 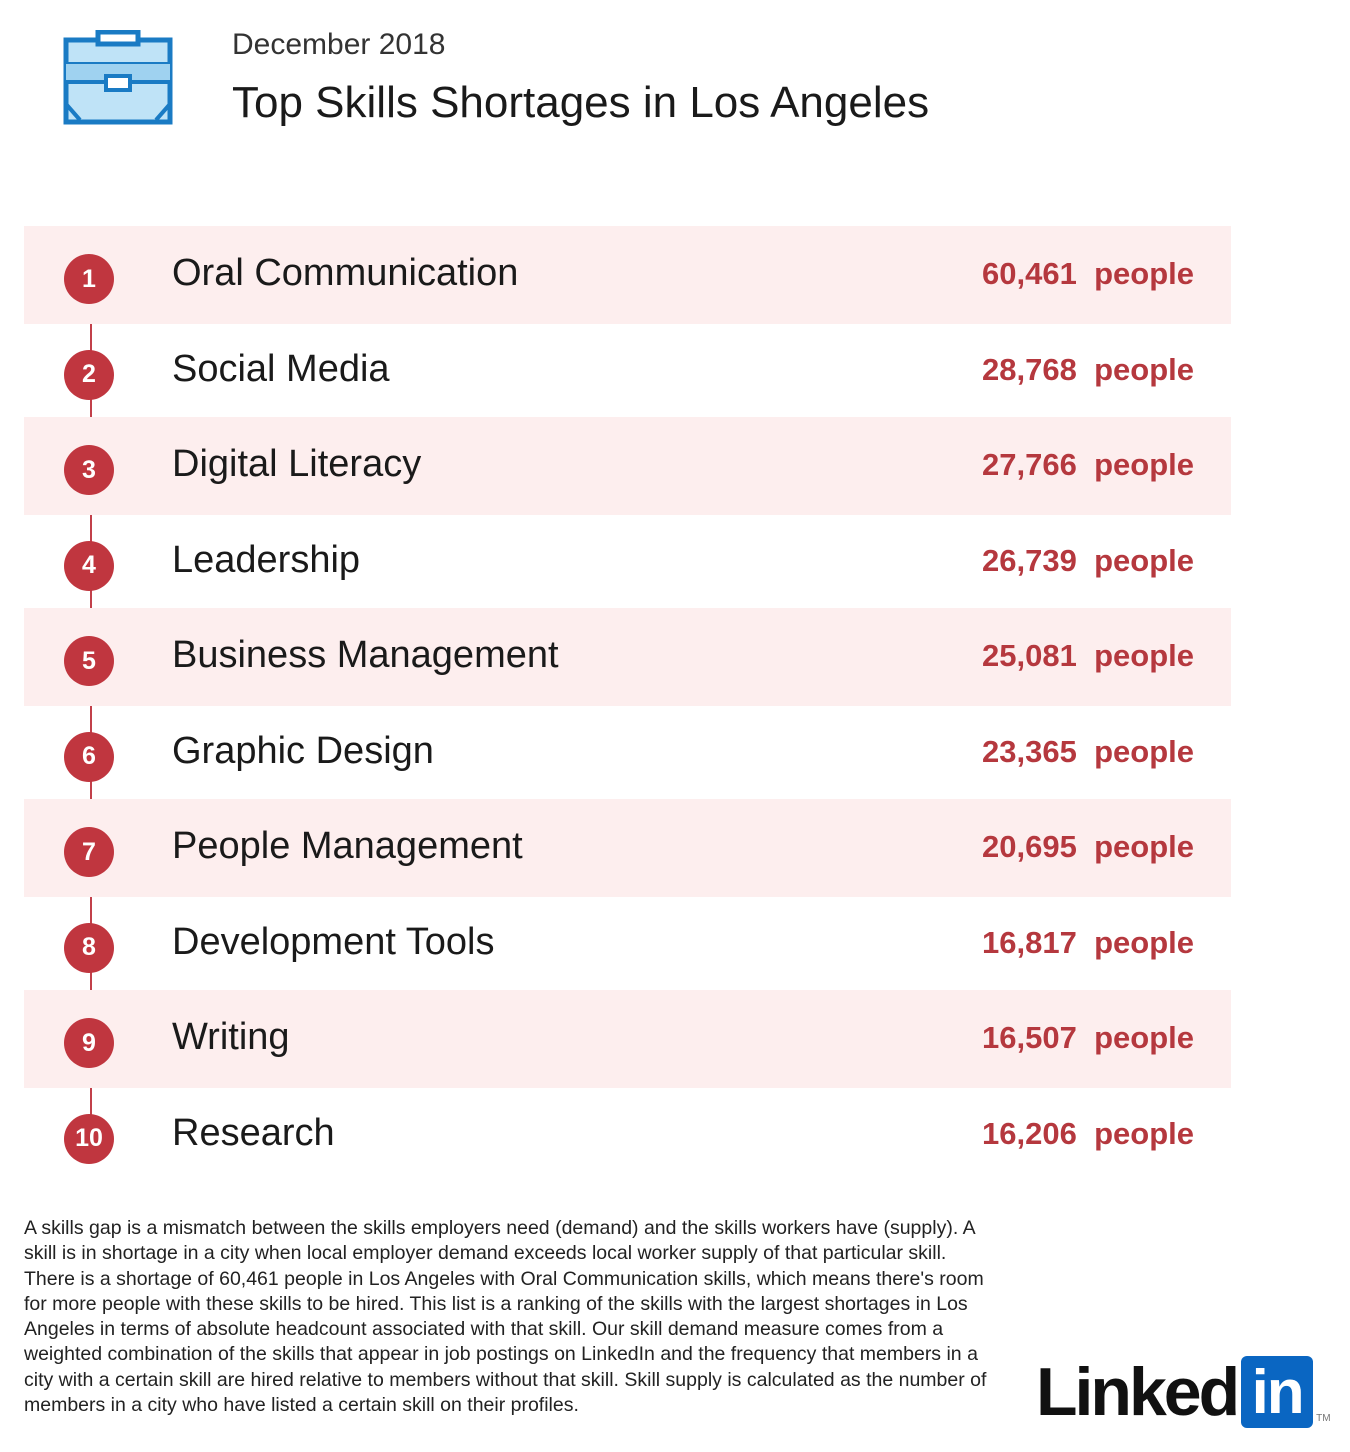 I want to click on shortage-value: 28,768 people, so click(x=1088, y=370).